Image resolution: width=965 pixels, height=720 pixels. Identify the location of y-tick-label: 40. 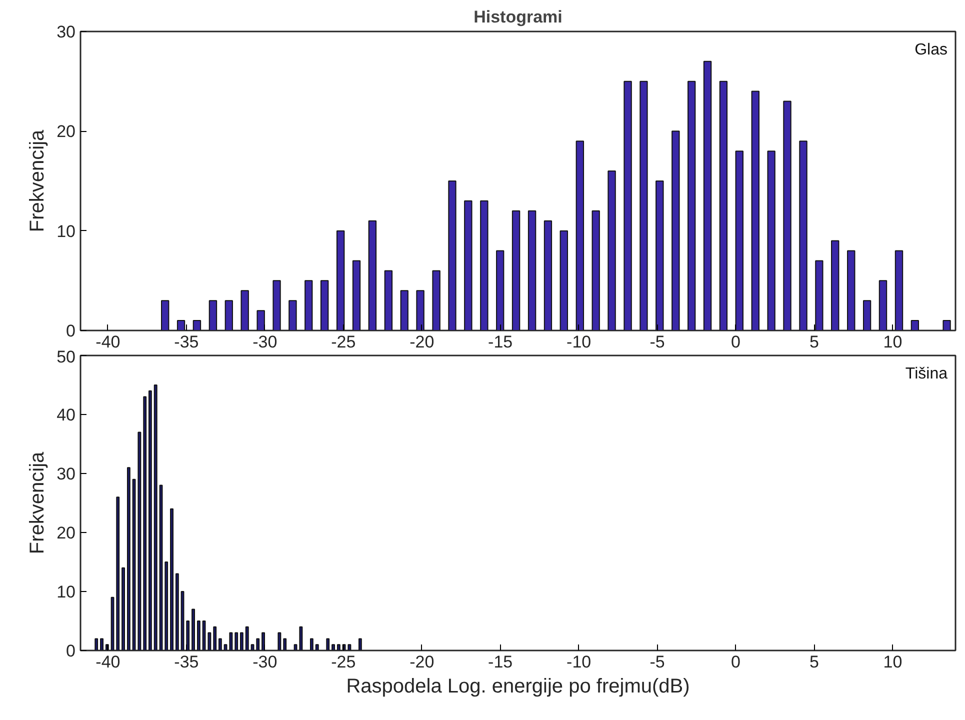
(66, 415).